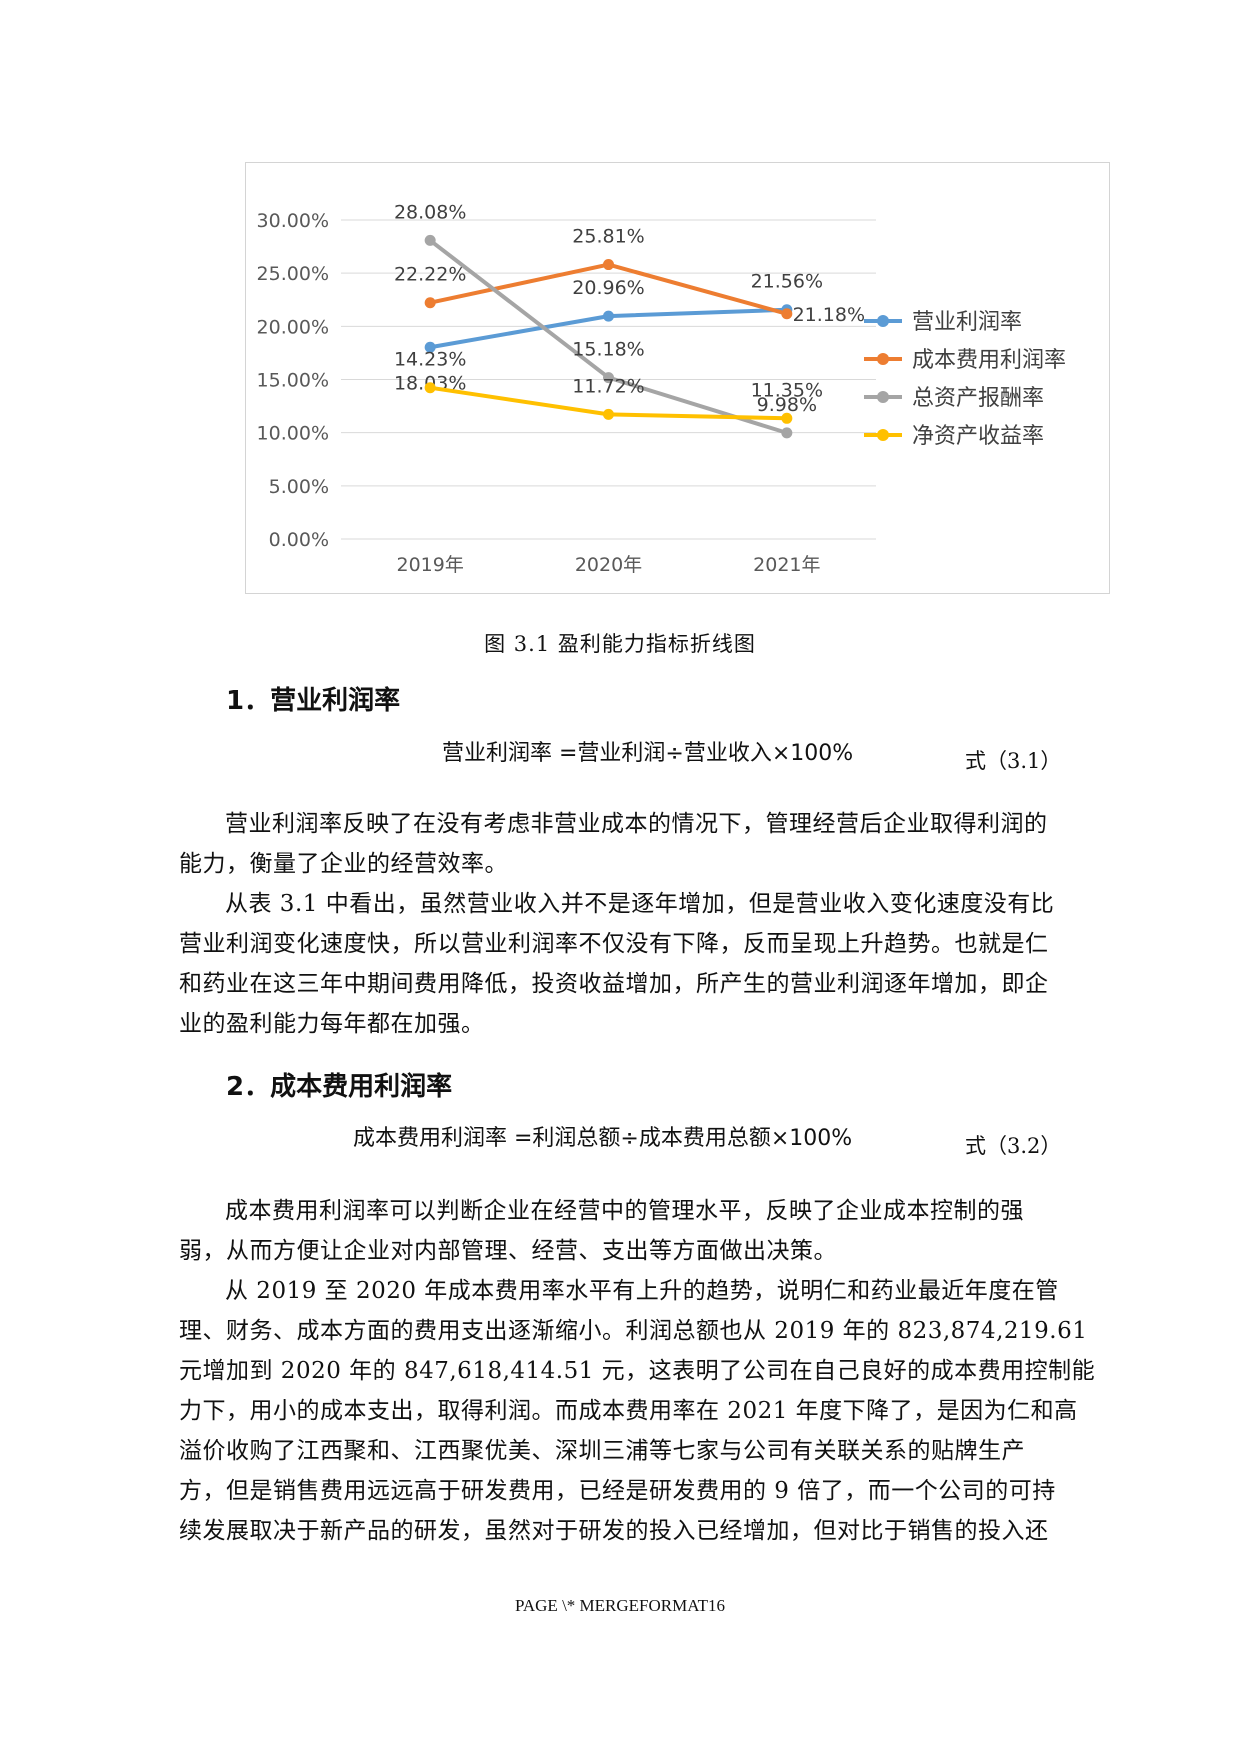 The width and height of the screenshot is (1240, 1754). Describe the element at coordinates (787, 282) in the screenshot. I see `data-label: 21.56%` at that location.